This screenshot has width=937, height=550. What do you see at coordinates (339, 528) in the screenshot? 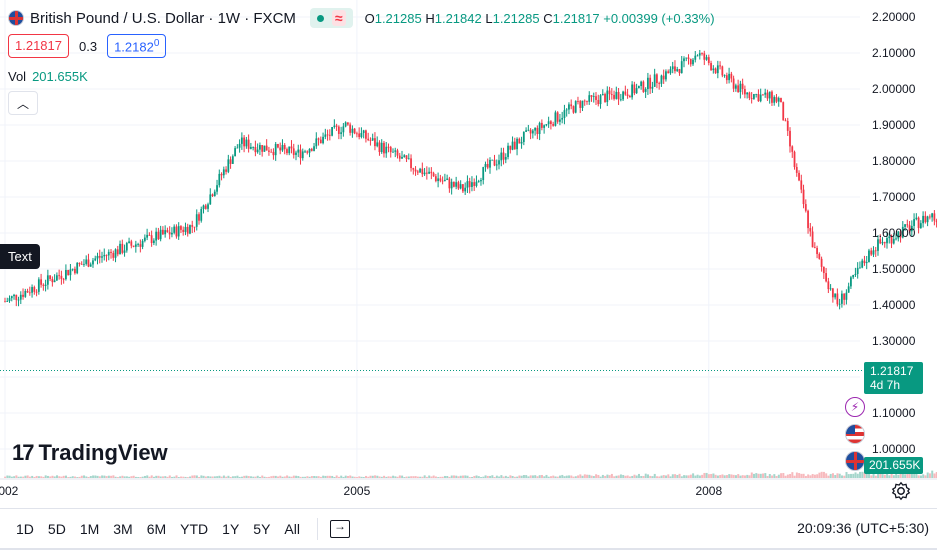
I see `goto-date-icon` at bounding box center [339, 528].